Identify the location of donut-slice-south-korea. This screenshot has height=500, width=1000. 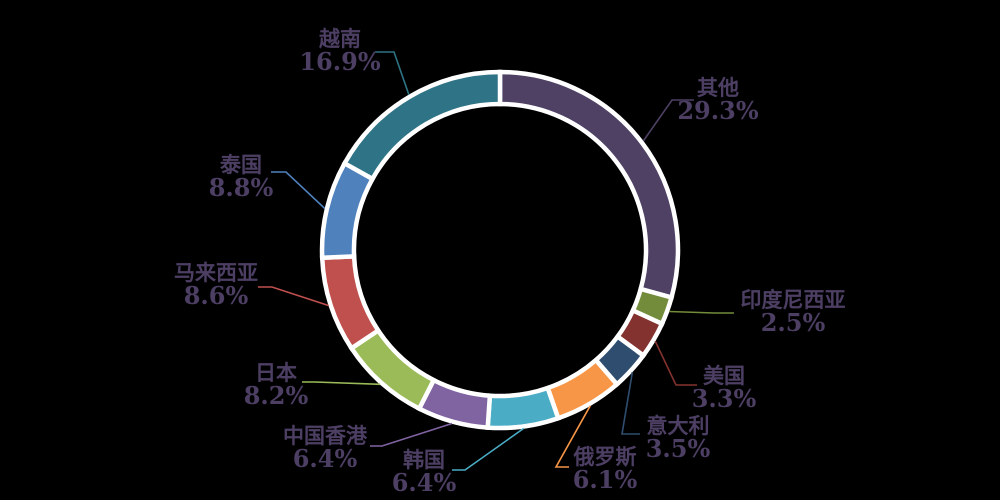
(523, 408).